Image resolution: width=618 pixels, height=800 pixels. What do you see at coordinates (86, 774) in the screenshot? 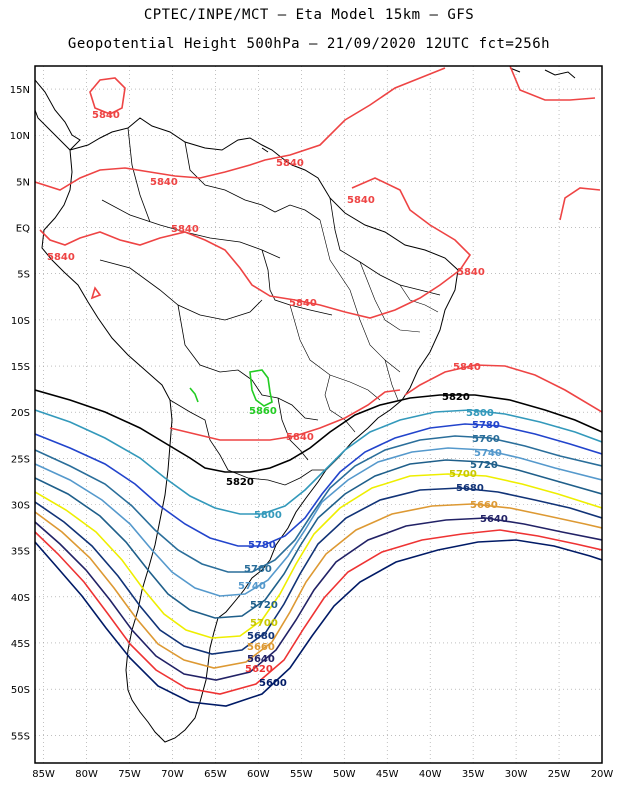
I see `lon-tick-label: 80W` at bounding box center [86, 774].